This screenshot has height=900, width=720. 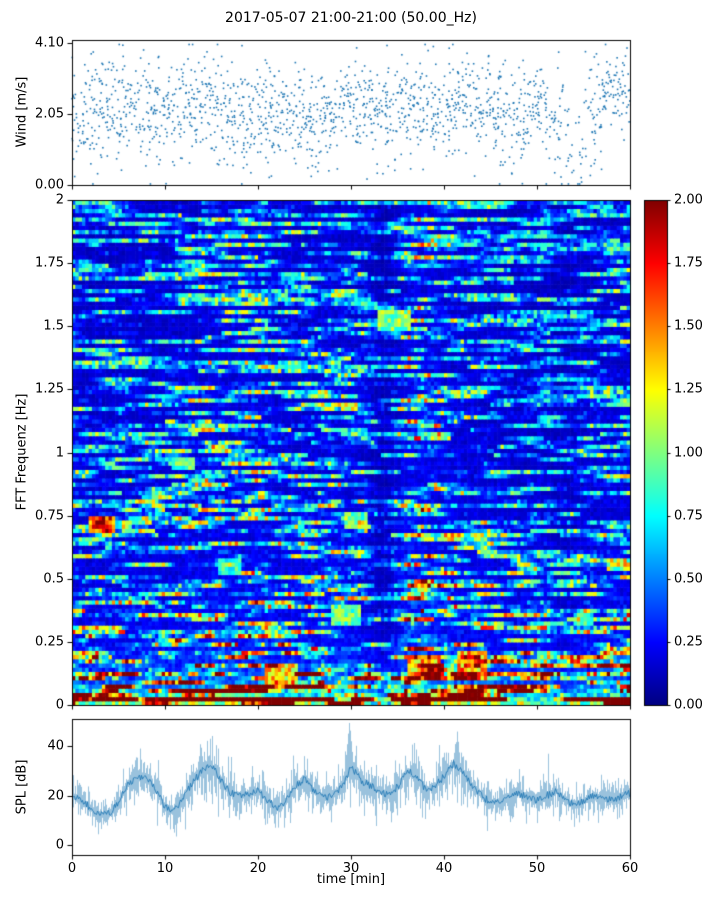 I want to click on x-axis-label: time [min], so click(x=351, y=879).